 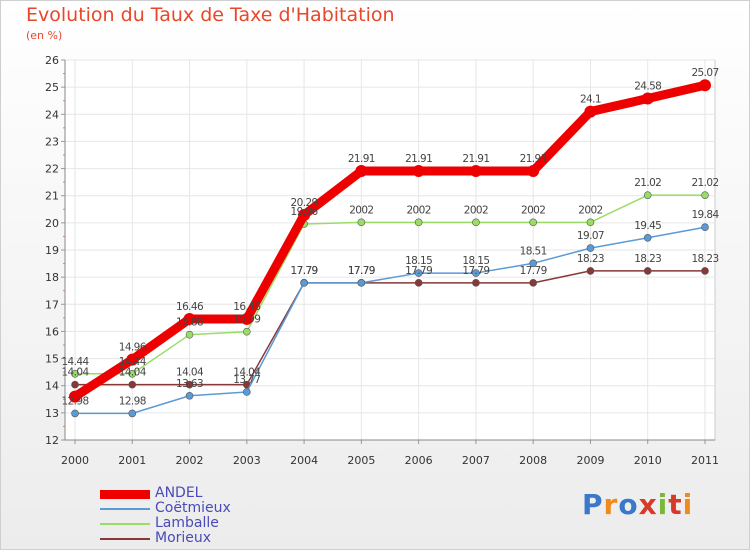 I want to click on data-label: 16.46, so click(x=247, y=307).